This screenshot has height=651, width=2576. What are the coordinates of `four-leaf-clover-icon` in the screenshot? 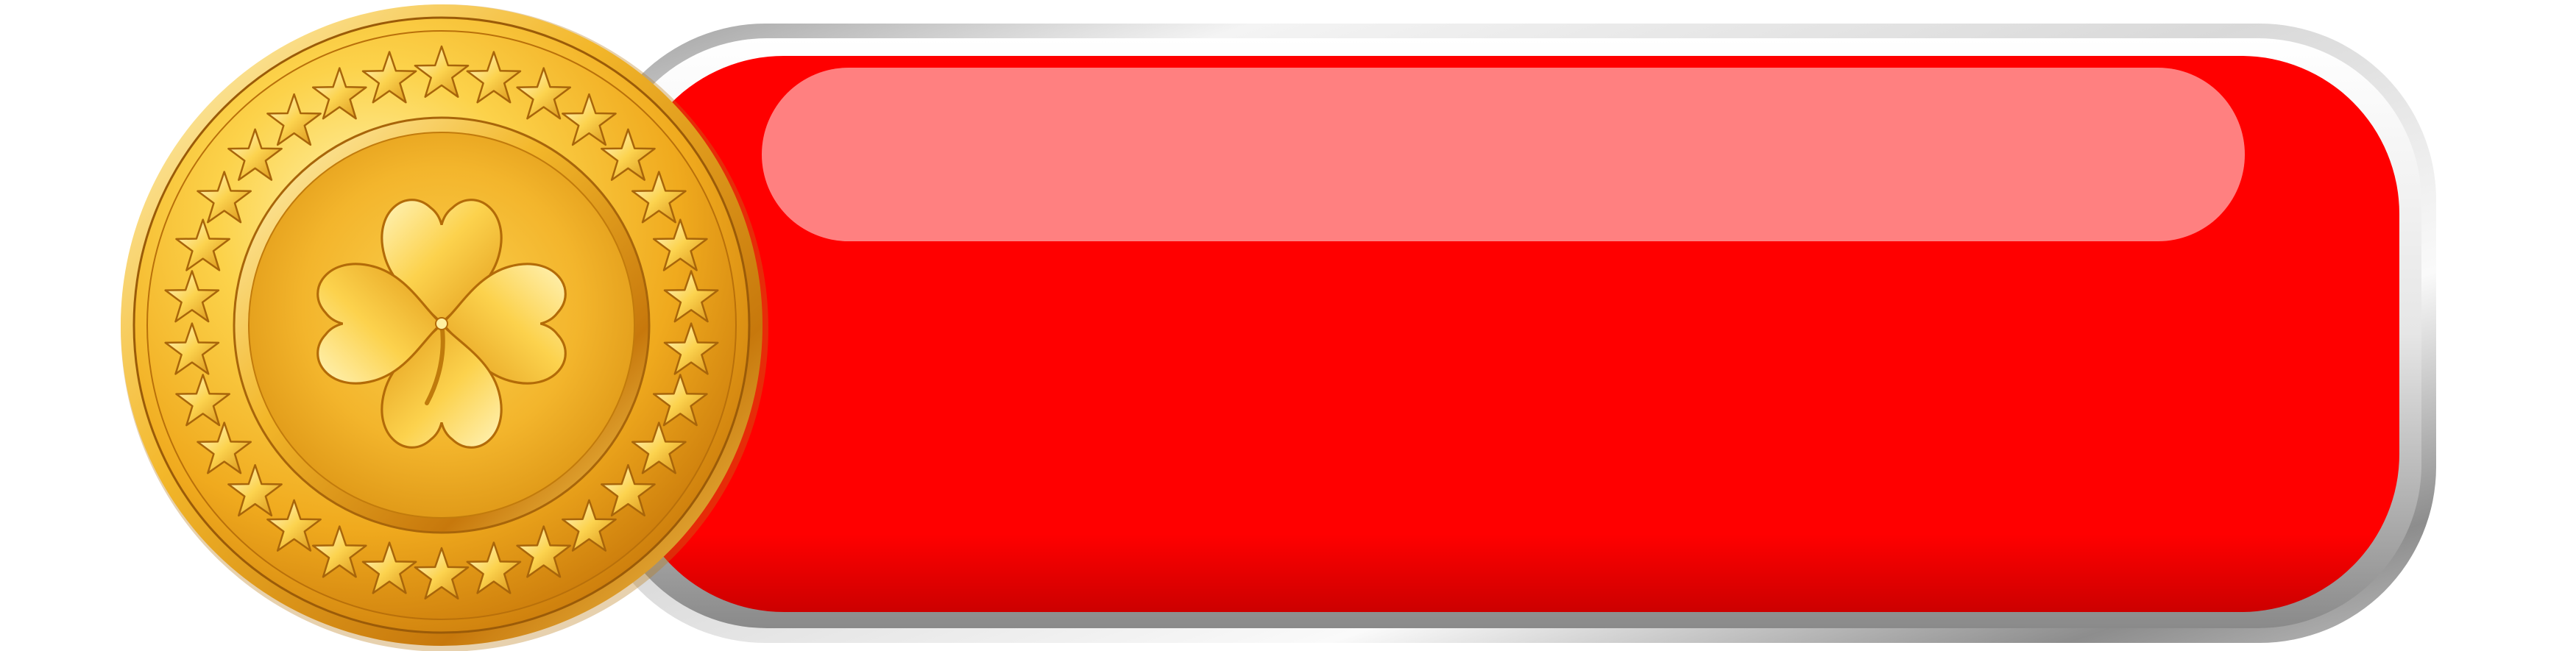 It's located at (441, 324).